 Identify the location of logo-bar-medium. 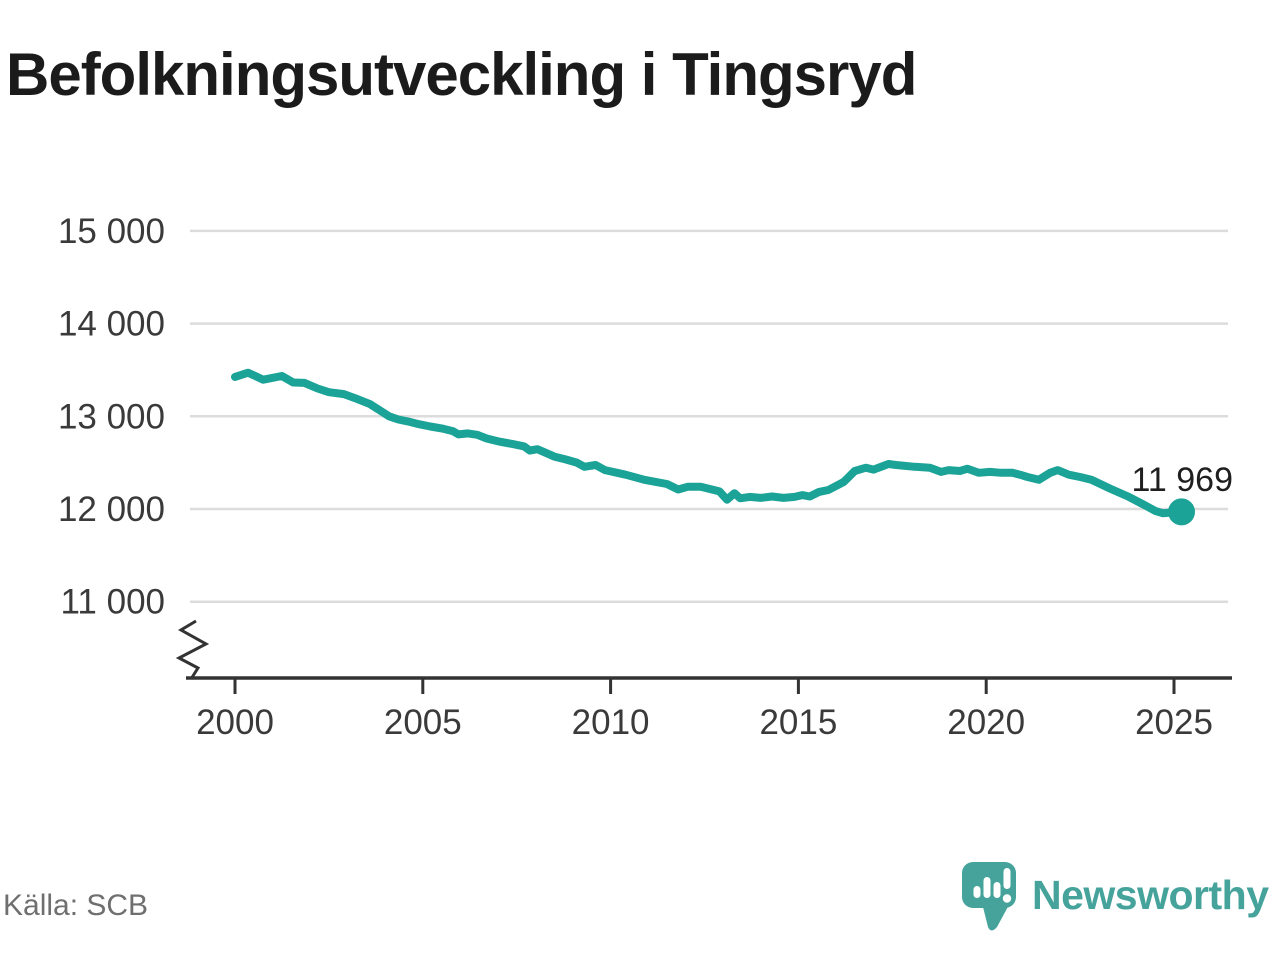
(997, 890).